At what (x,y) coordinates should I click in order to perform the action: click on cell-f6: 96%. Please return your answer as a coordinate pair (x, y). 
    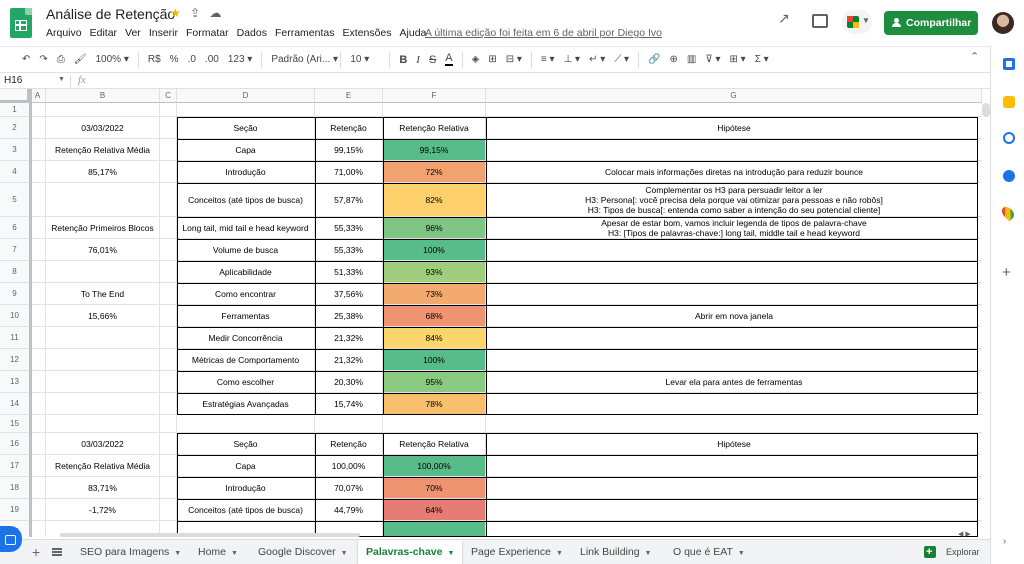
    Looking at the image, I should click on (434, 228).